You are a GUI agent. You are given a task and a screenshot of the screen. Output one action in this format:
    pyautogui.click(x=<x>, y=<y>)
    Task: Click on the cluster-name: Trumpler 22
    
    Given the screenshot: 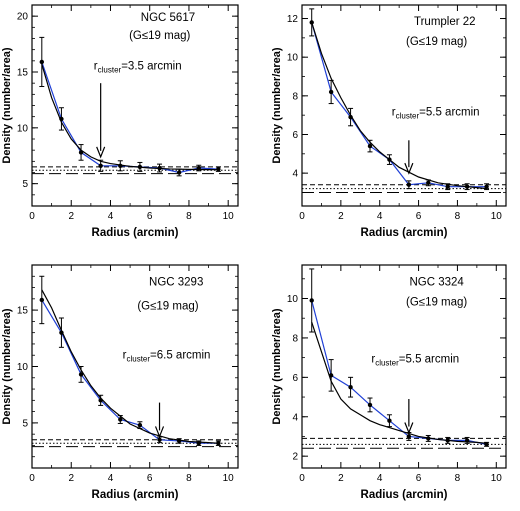 What is the action you would take?
    pyautogui.click(x=445, y=22)
    